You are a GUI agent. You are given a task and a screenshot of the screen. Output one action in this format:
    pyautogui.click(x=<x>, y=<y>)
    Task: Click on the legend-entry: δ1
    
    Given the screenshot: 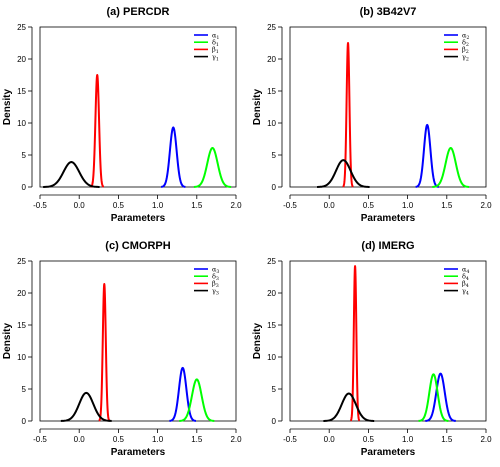 What is the action you would take?
    pyautogui.click(x=215, y=44)
    